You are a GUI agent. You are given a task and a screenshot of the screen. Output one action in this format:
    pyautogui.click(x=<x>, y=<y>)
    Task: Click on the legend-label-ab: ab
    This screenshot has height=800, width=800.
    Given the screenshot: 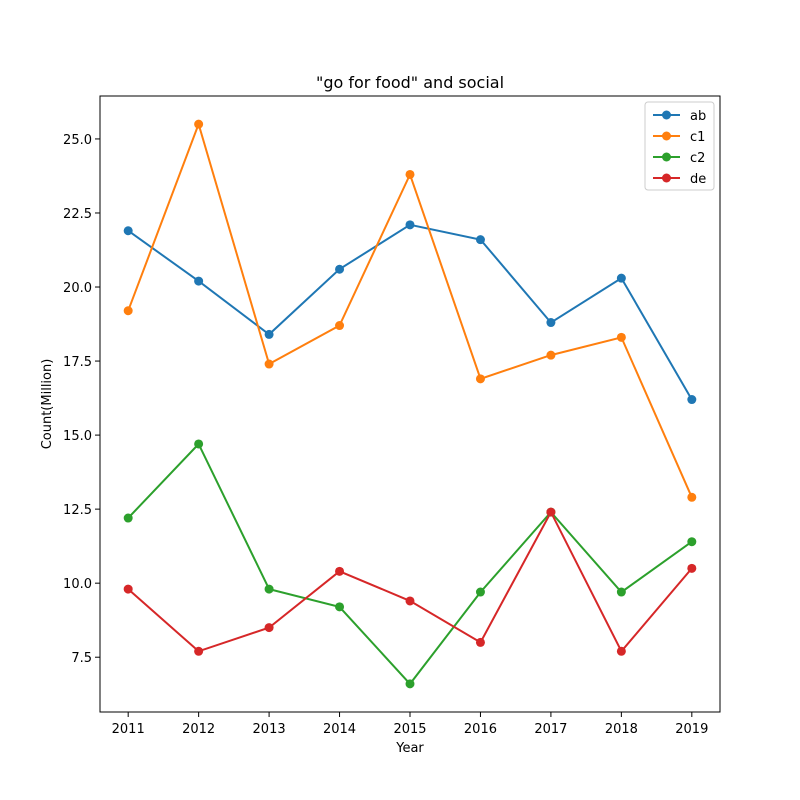 What is the action you would take?
    pyautogui.click(x=698, y=116)
    